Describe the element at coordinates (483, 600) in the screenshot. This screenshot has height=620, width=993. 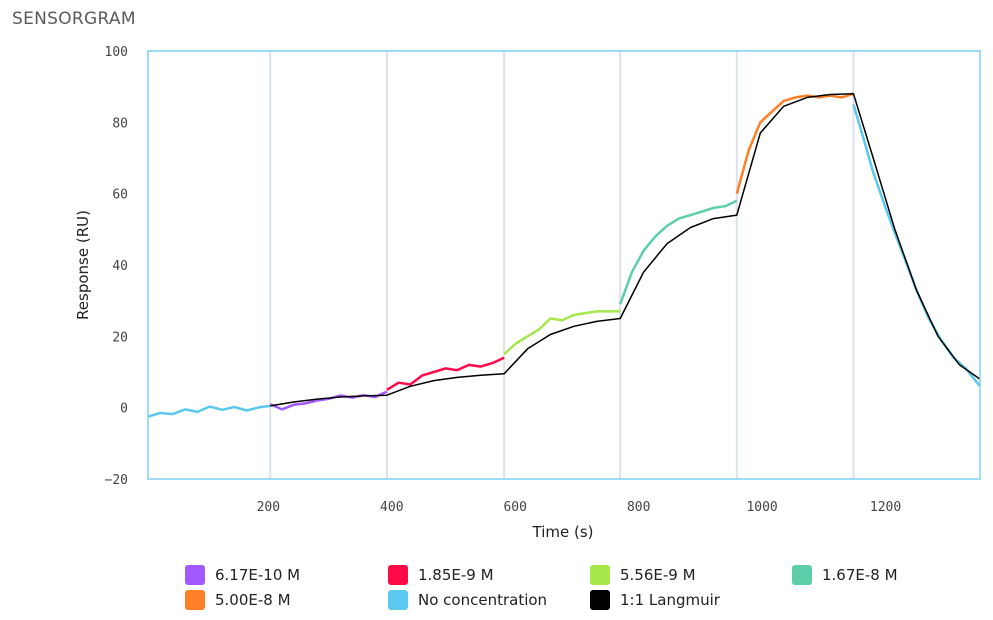
I see `legend-label: No concentration` at that location.